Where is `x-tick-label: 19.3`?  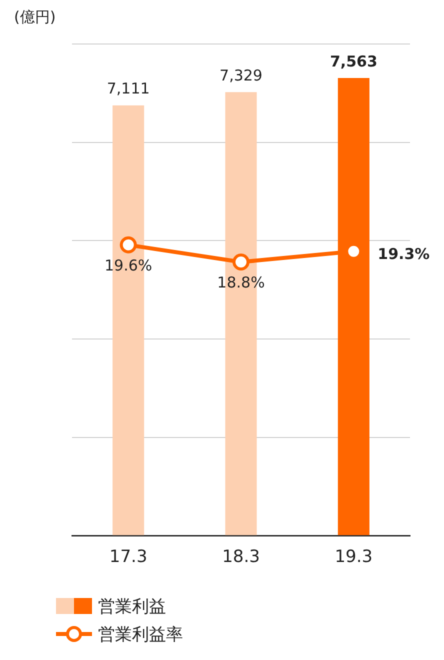 x-tick-label: 19.3 is located at coordinates (353, 557).